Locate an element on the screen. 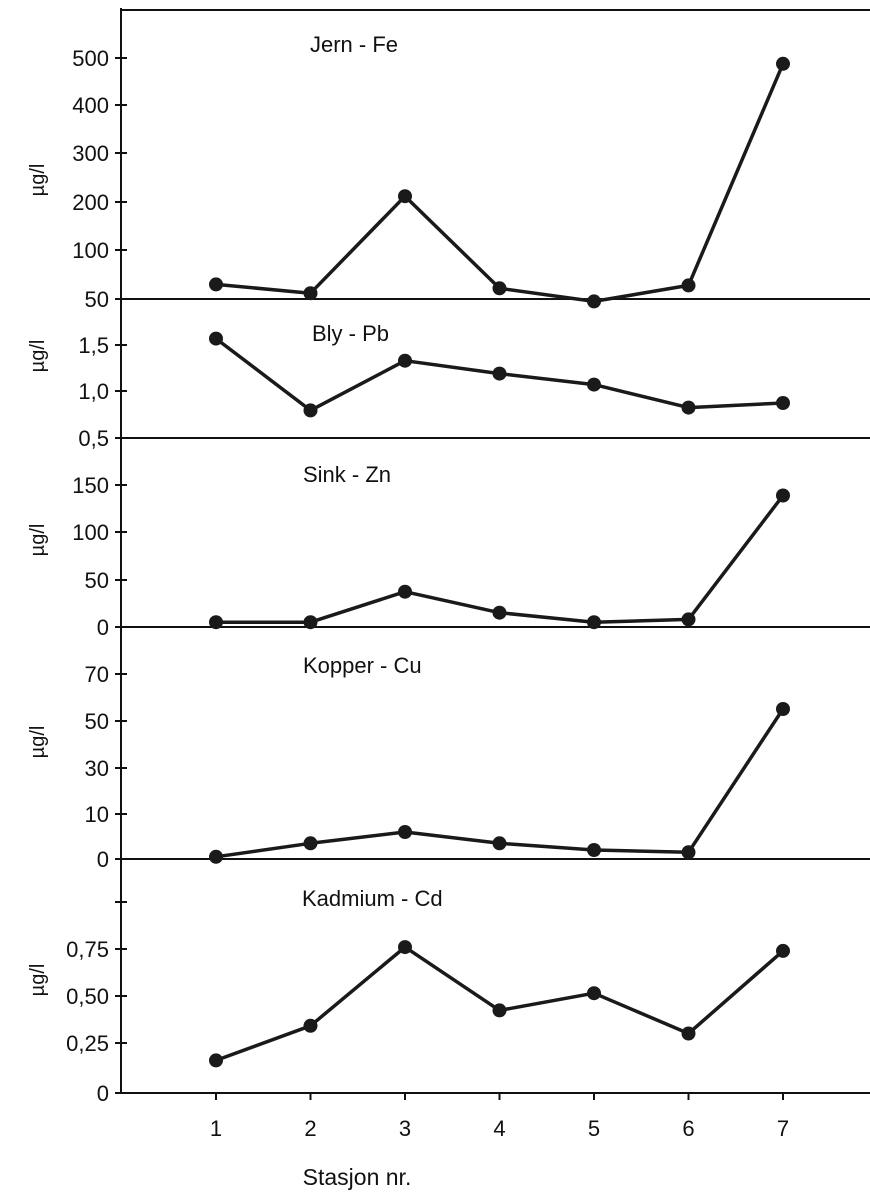 This screenshot has height=1193, width=870. x-axis-title: Stasjon nr. is located at coordinates (357, 1177).